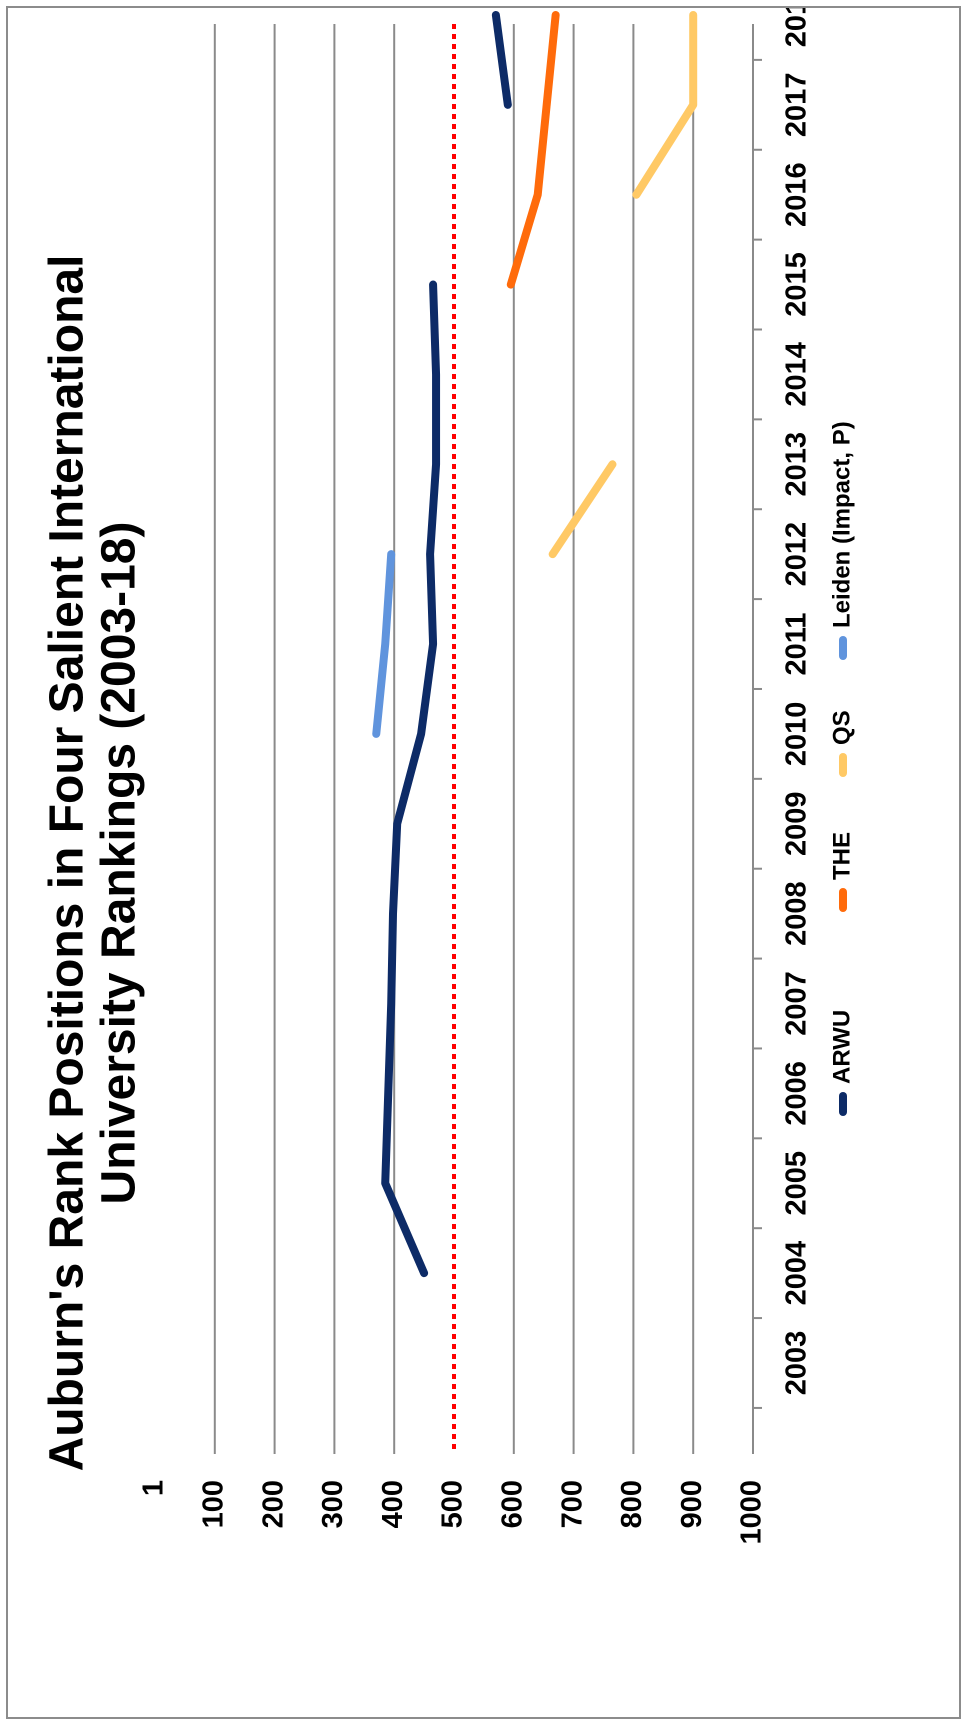 This screenshot has width=967, height=1729. What do you see at coordinates (533, 149) in the screenshot?
I see `series-line-the` at bounding box center [533, 149].